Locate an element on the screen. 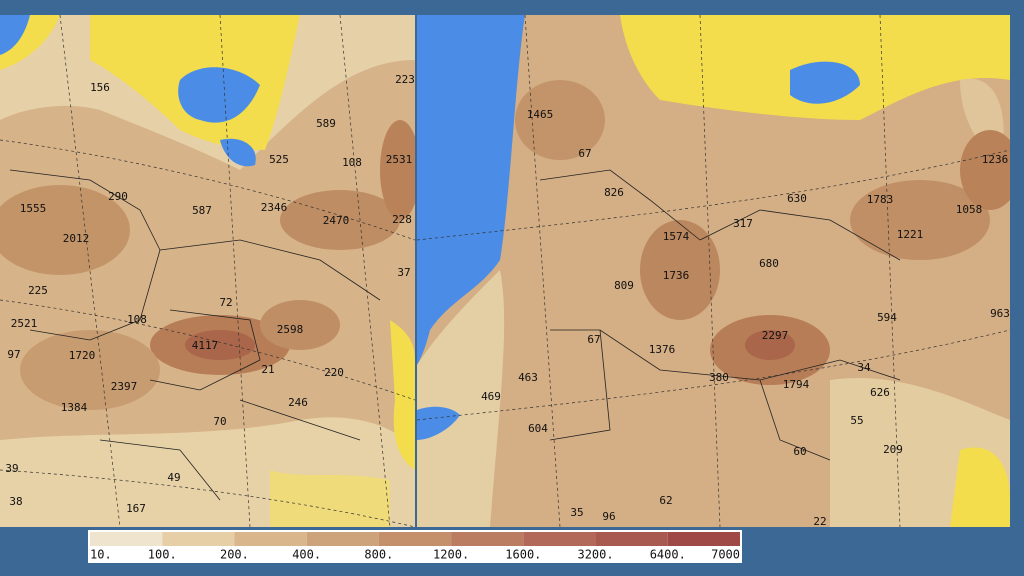 The width and height of the screenshot is (1024, 576). map-value-label: 290 is located at coordinates (118, 196).